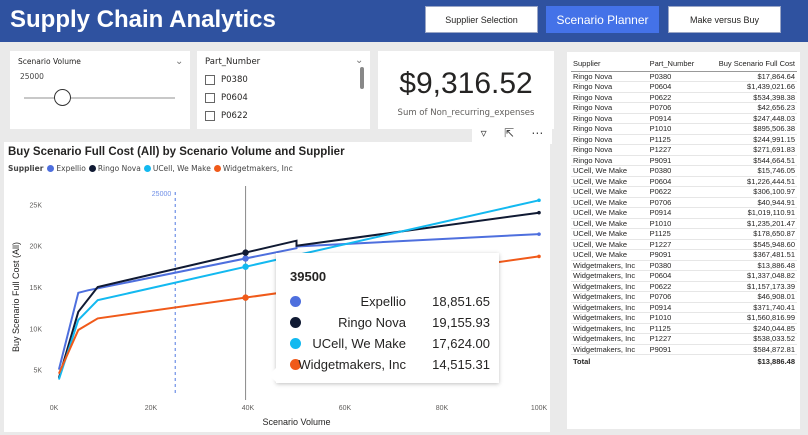  What do you see at coordinates (36, 205) in the screenshot?
I see `y-tick-label: 25K` at bounding box center [36, 205].